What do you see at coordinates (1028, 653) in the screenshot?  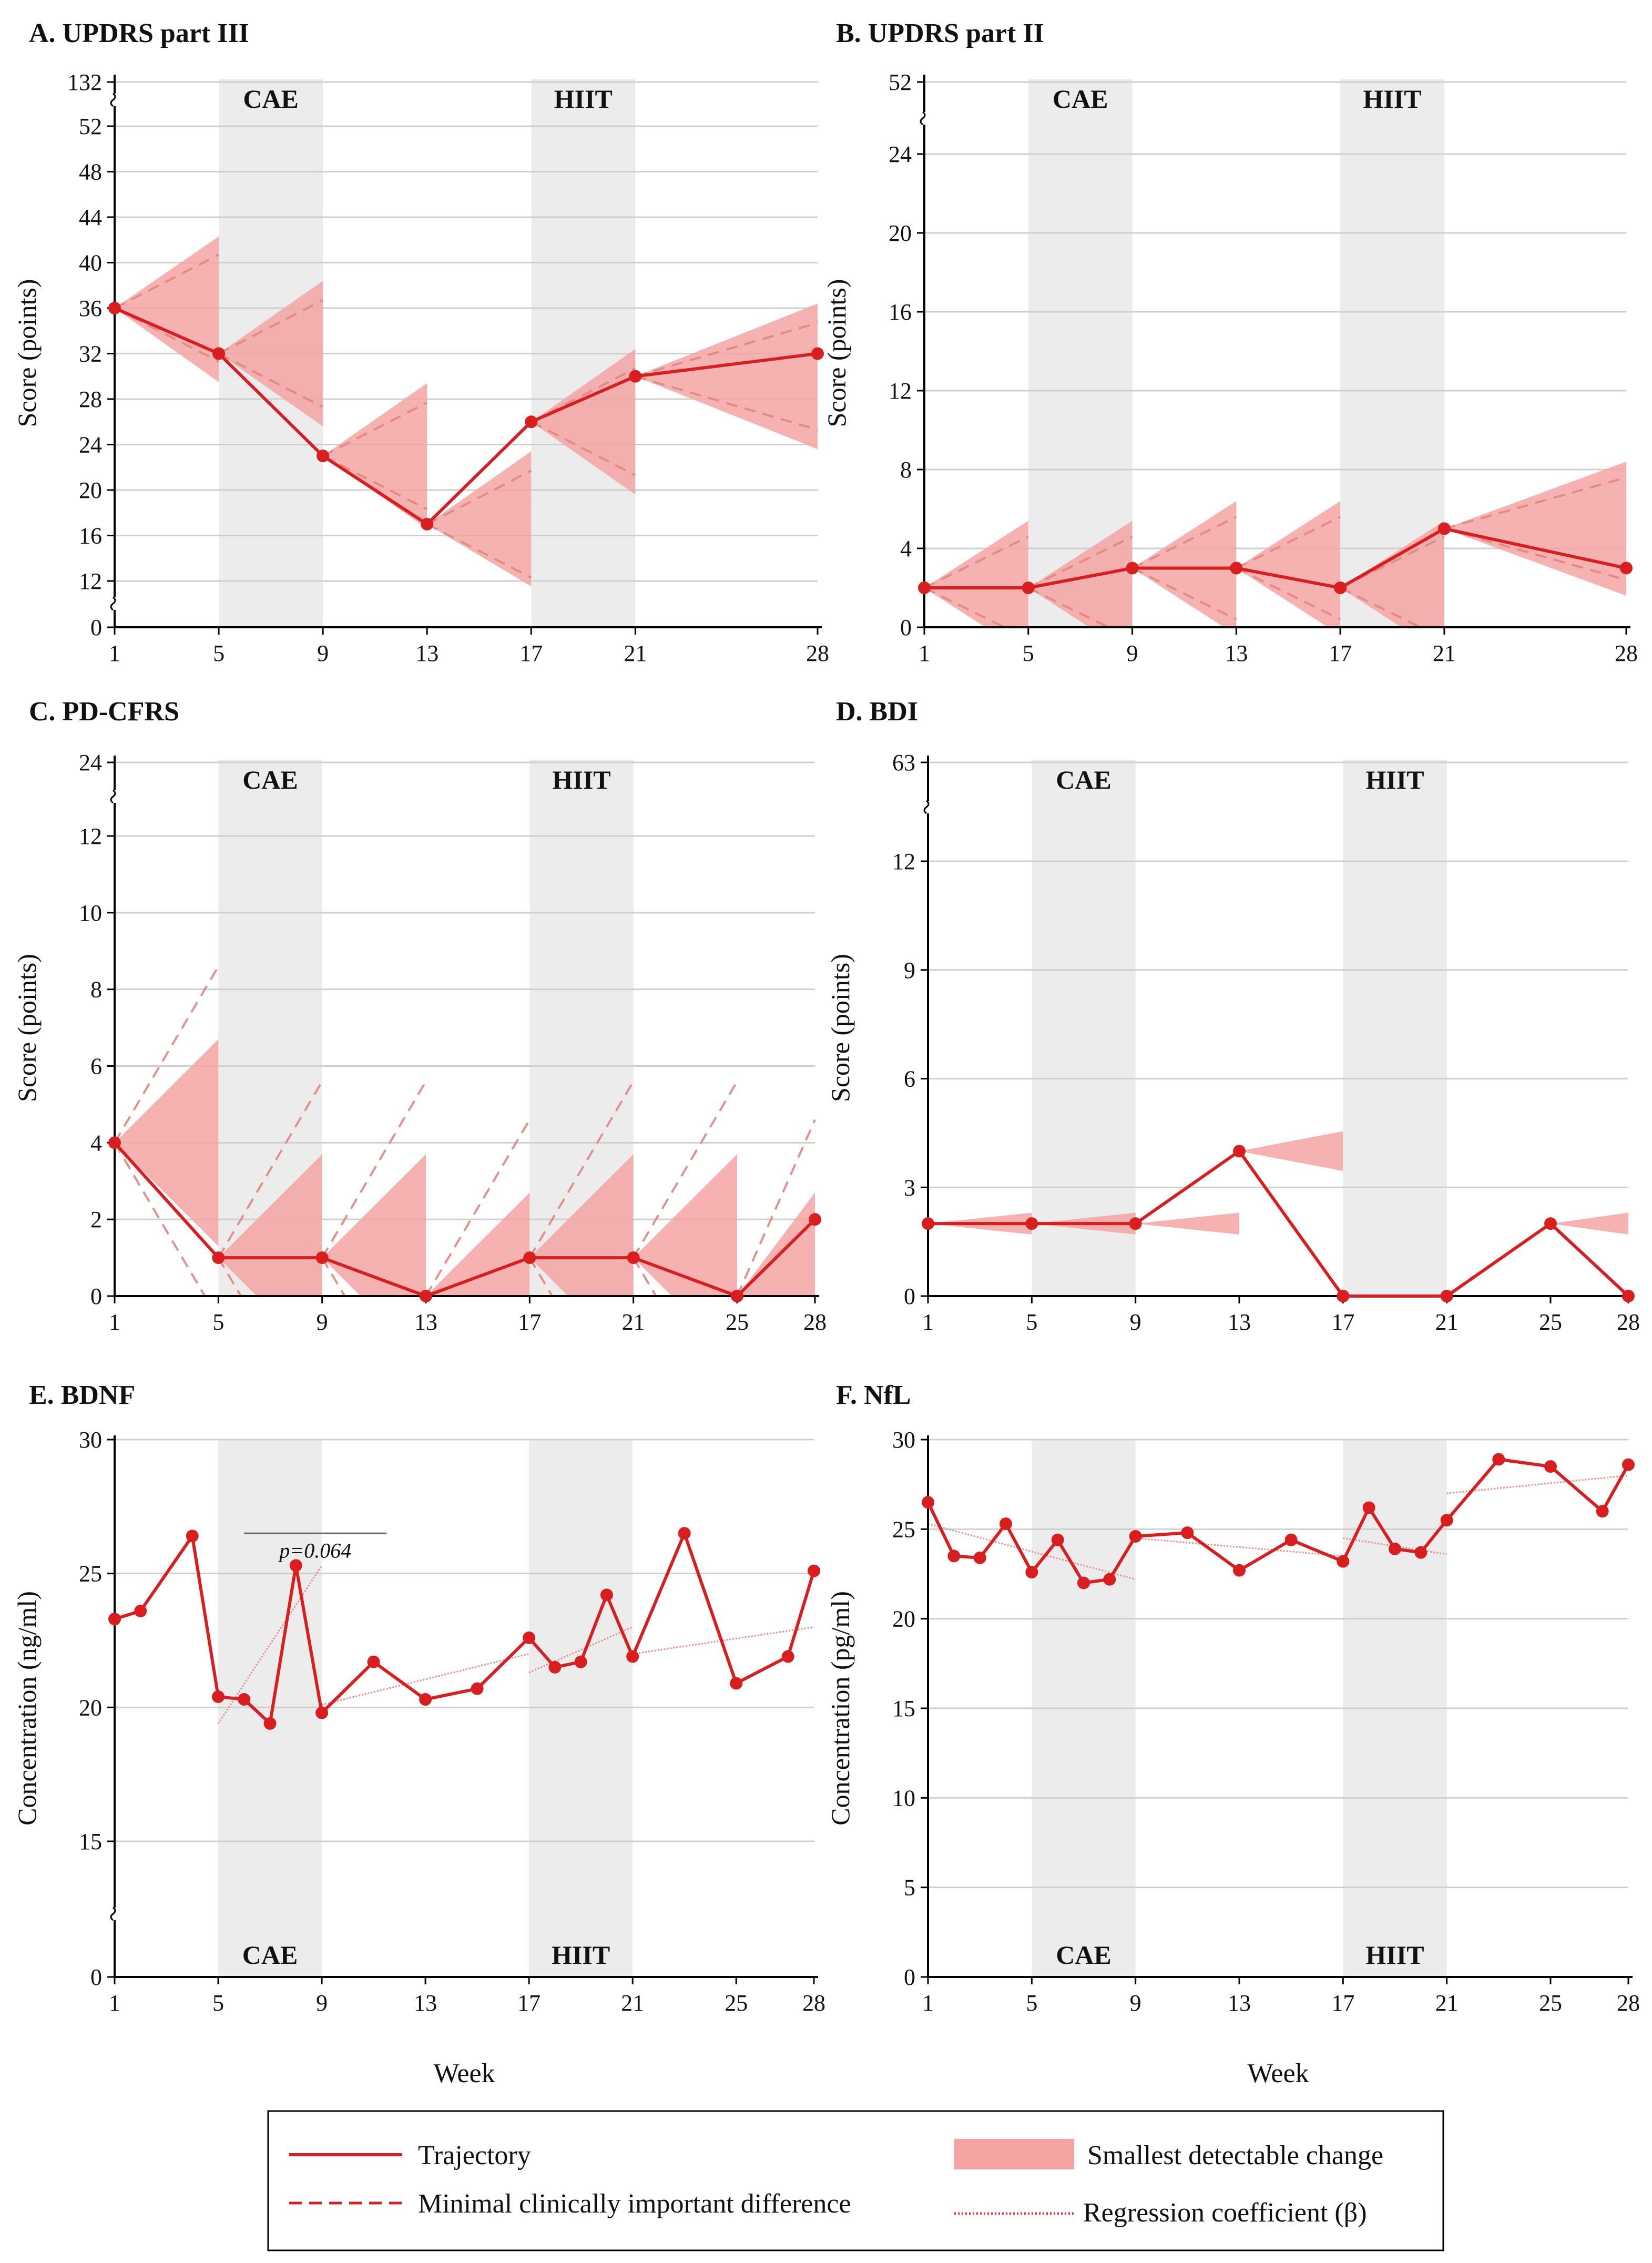 I see `panel-b-x-tick-label-1: 5` at bounding box center [1028, 653].